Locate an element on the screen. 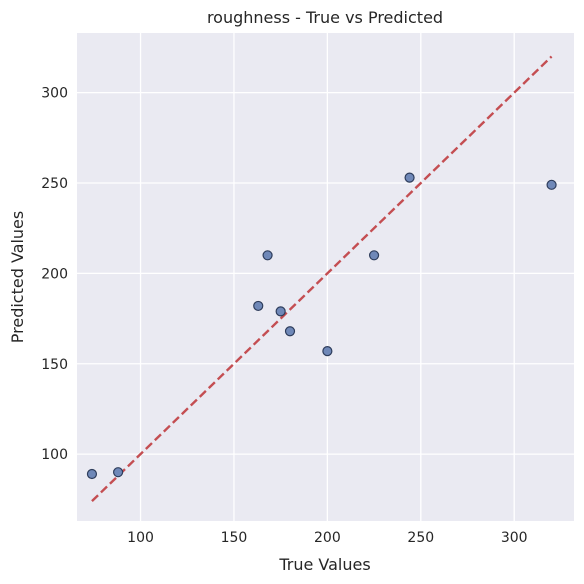  x-tick-label: 100 is located at coordinates (140, 538).